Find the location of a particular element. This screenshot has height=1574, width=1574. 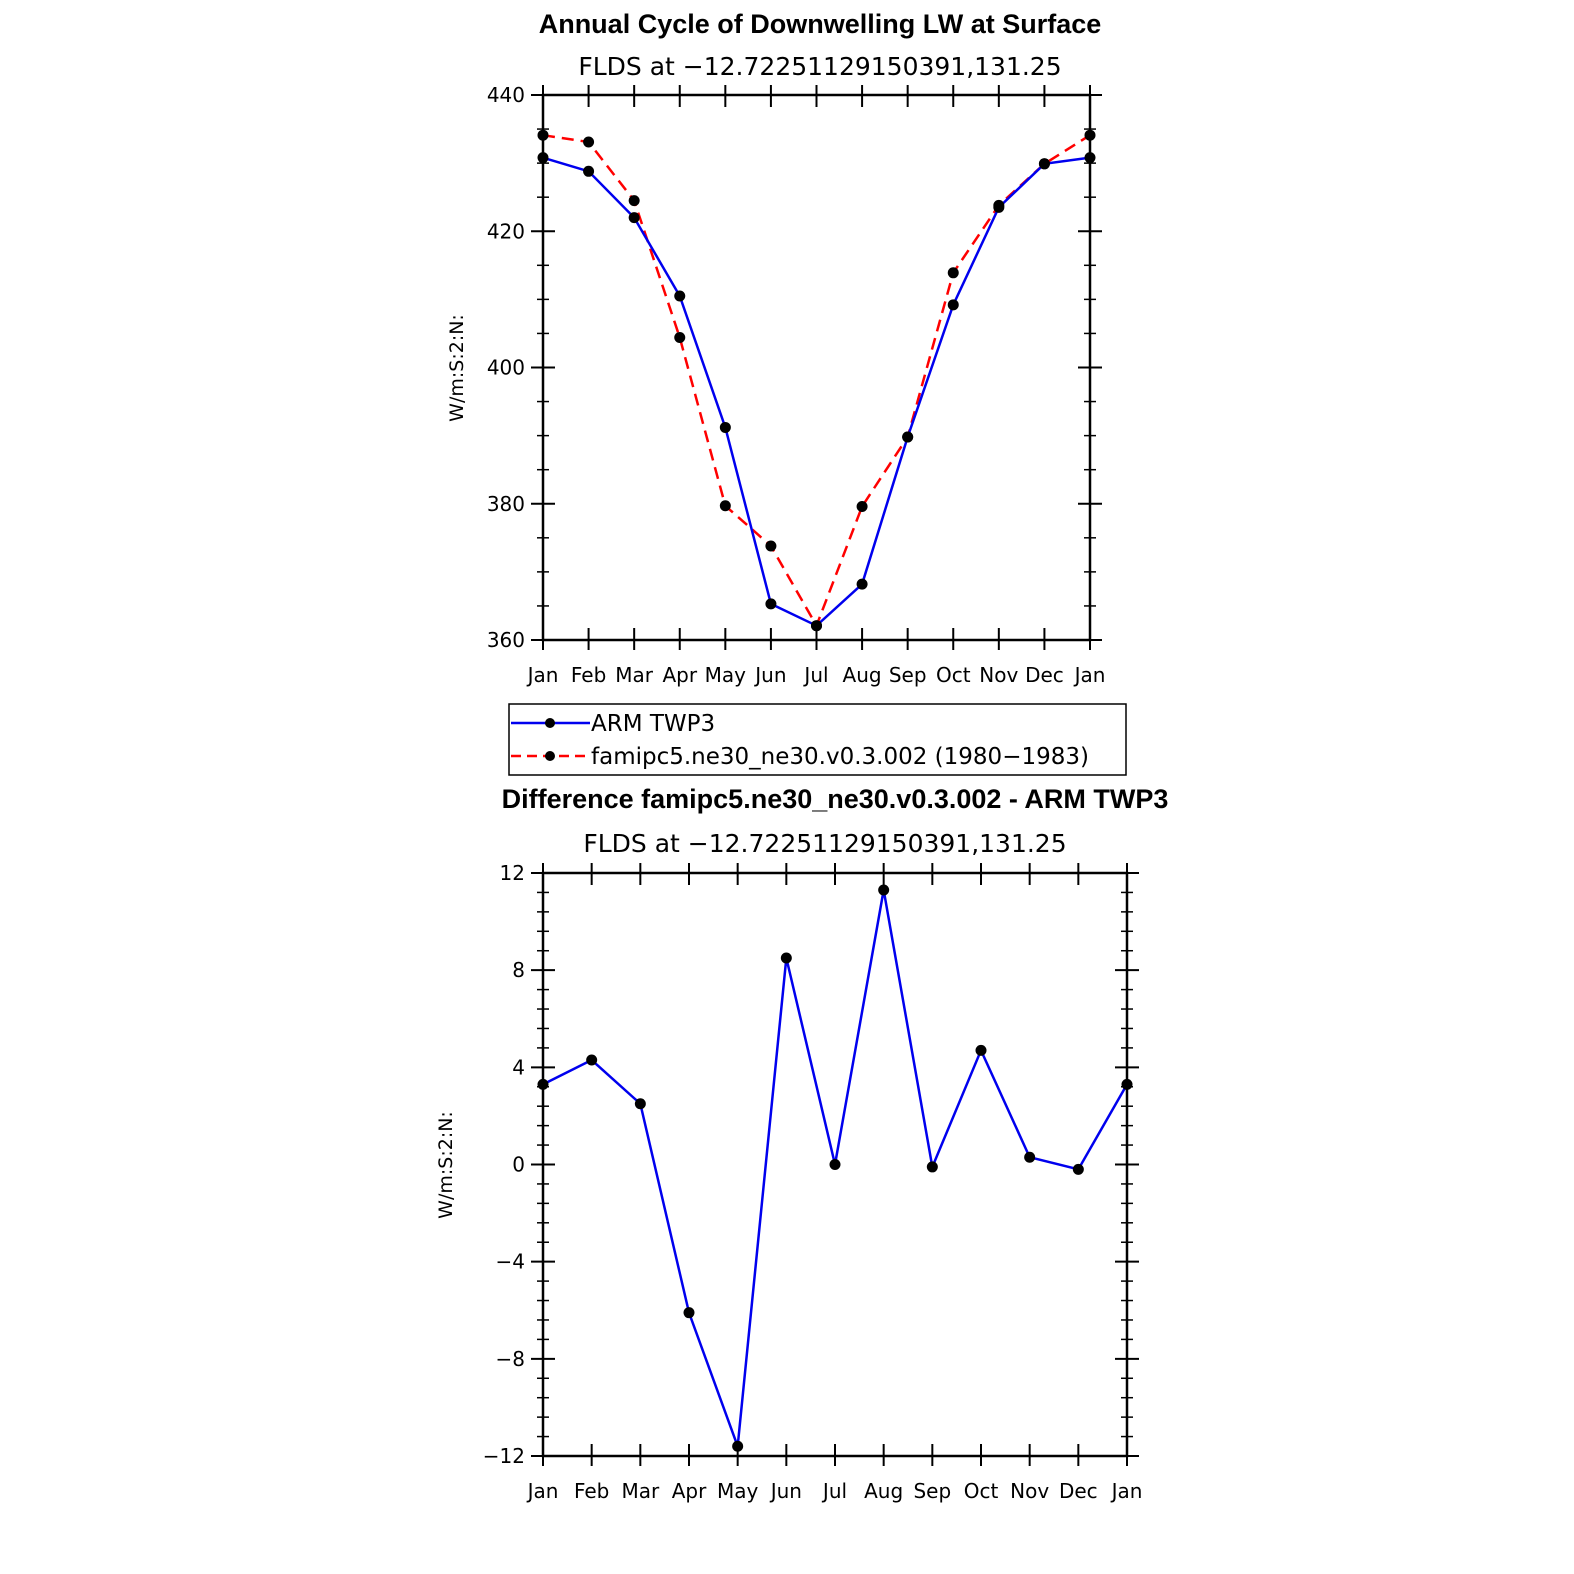

chart1-xtick-label: Aug is located at coordinates (862, 675).